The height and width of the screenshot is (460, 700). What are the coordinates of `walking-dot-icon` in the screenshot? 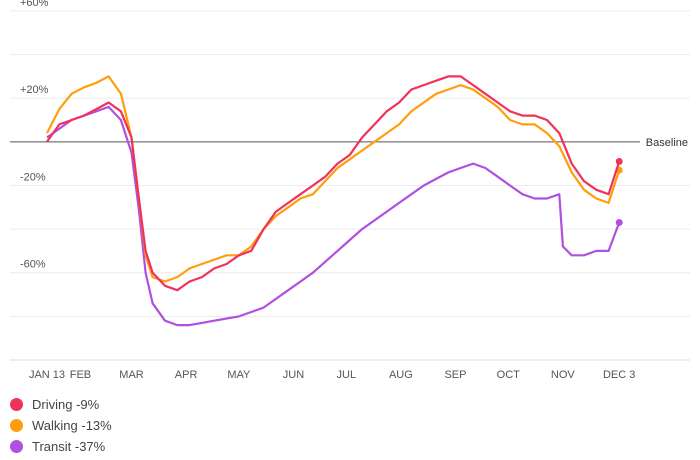 It's located at (16, 425).